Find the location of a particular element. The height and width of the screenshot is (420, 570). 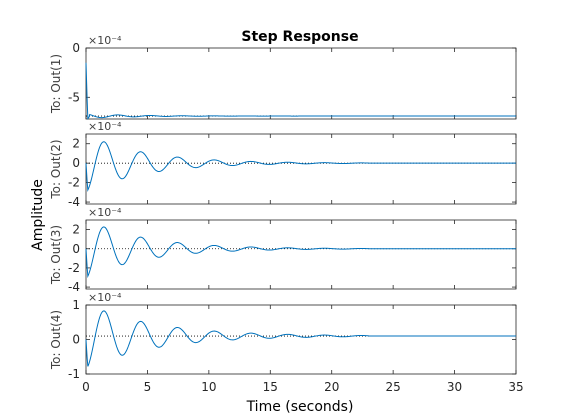

x-tick-label: 5 is located at coordinates (148, 387).